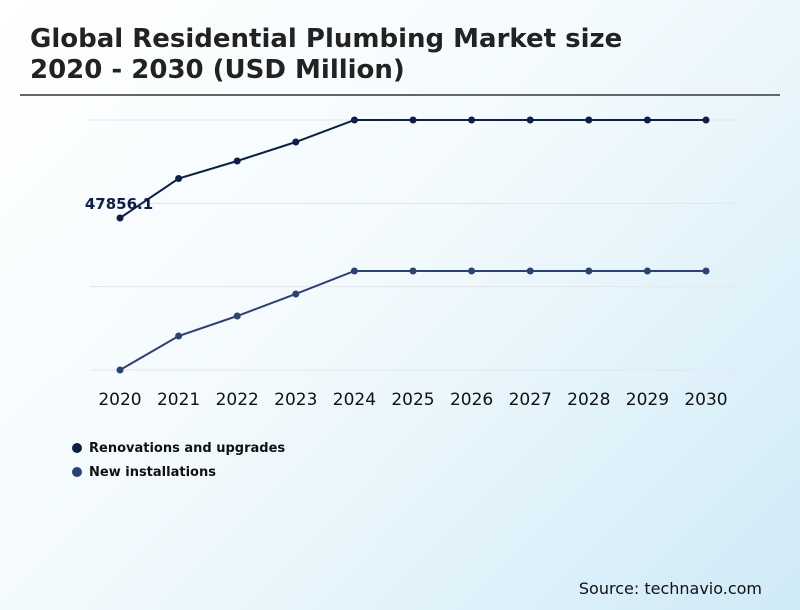 Image resolution: width=800 pixels, height=610 pixels. I want to click on x-tick-label: 2029, so click(647, 400).